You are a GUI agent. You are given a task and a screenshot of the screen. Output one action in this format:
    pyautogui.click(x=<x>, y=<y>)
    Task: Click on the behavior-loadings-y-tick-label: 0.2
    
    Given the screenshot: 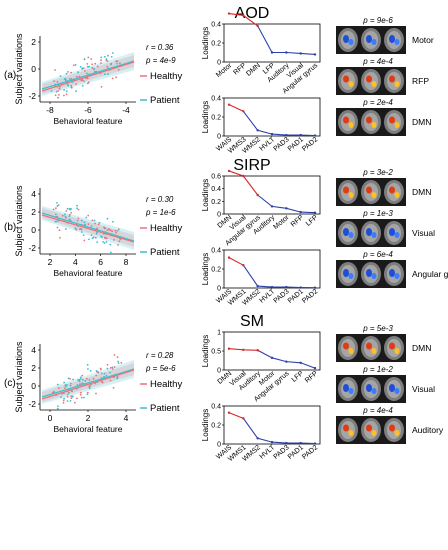 What is the action you would take?
    pyautogui.click(x=216, y=426)
    